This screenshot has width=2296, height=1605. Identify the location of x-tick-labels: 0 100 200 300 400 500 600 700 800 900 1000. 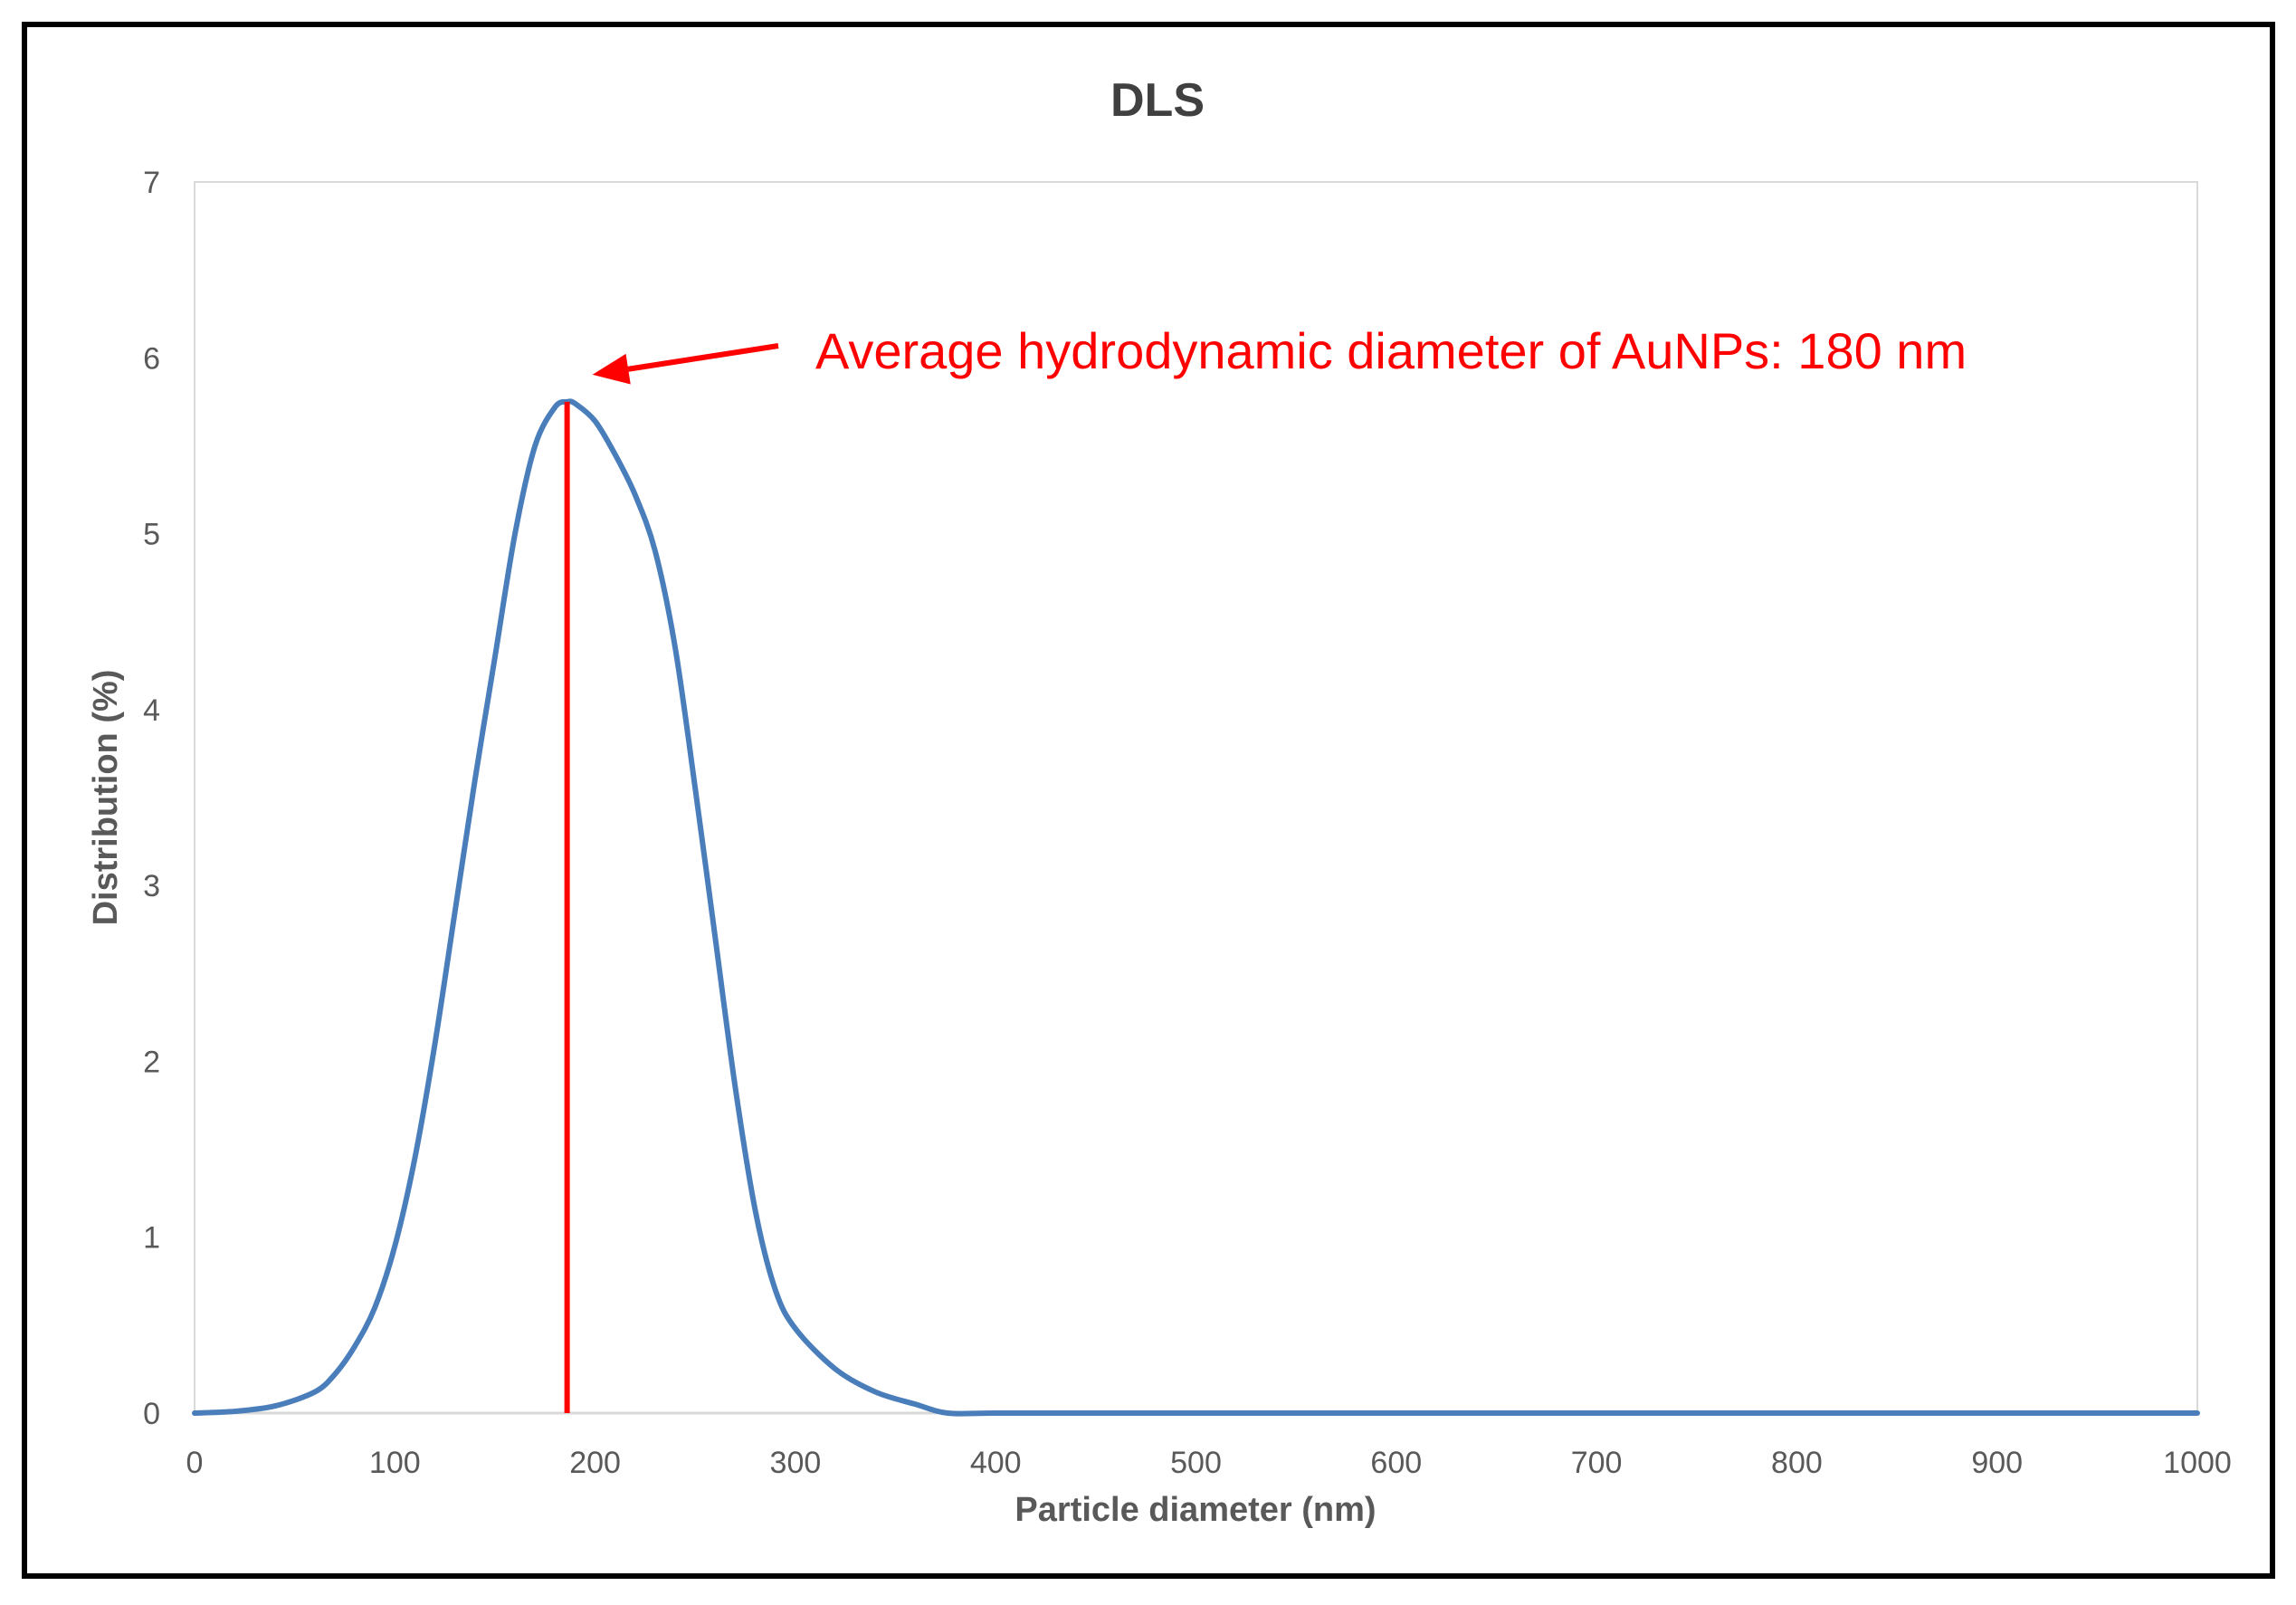
(1209, 1463).